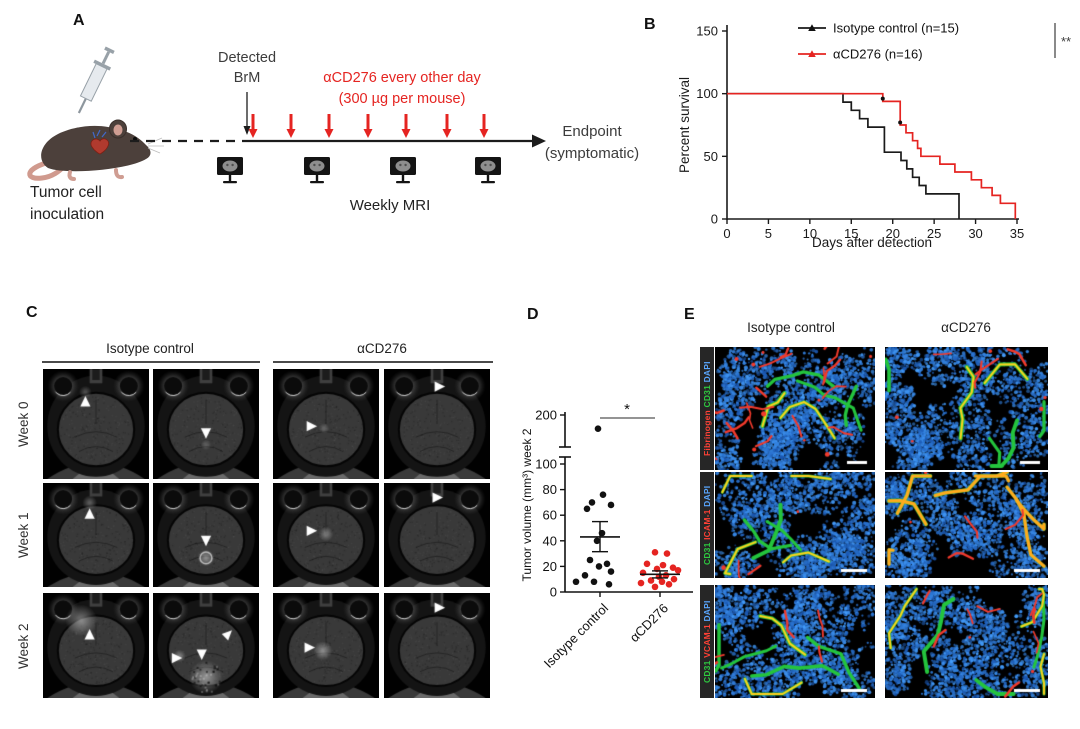 This screenshot has width=1080, height=729. Describe the element at coordinates (966, 327) in the screenshot. I see `panel-e-header-acd276: αCD276` at that location.